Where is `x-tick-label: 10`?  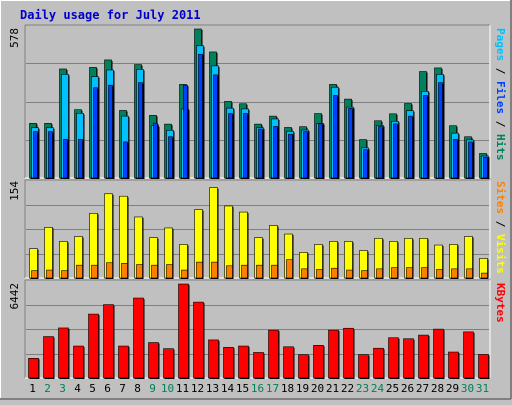 x-tick-label: 10 is located at coordinates (167, 388).